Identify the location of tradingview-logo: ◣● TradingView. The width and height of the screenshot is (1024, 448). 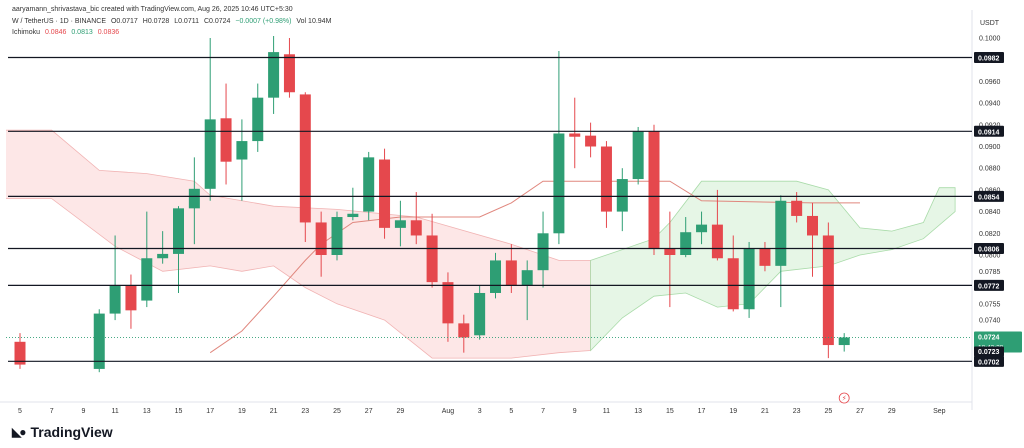
(62, 432).